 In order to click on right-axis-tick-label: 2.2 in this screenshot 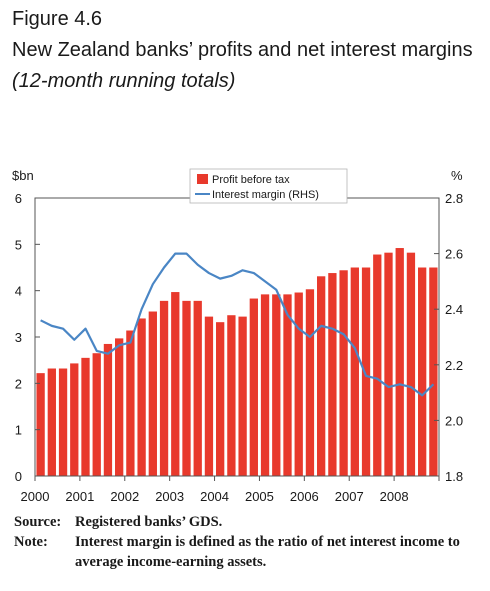, I will do `click(454, 365)`.